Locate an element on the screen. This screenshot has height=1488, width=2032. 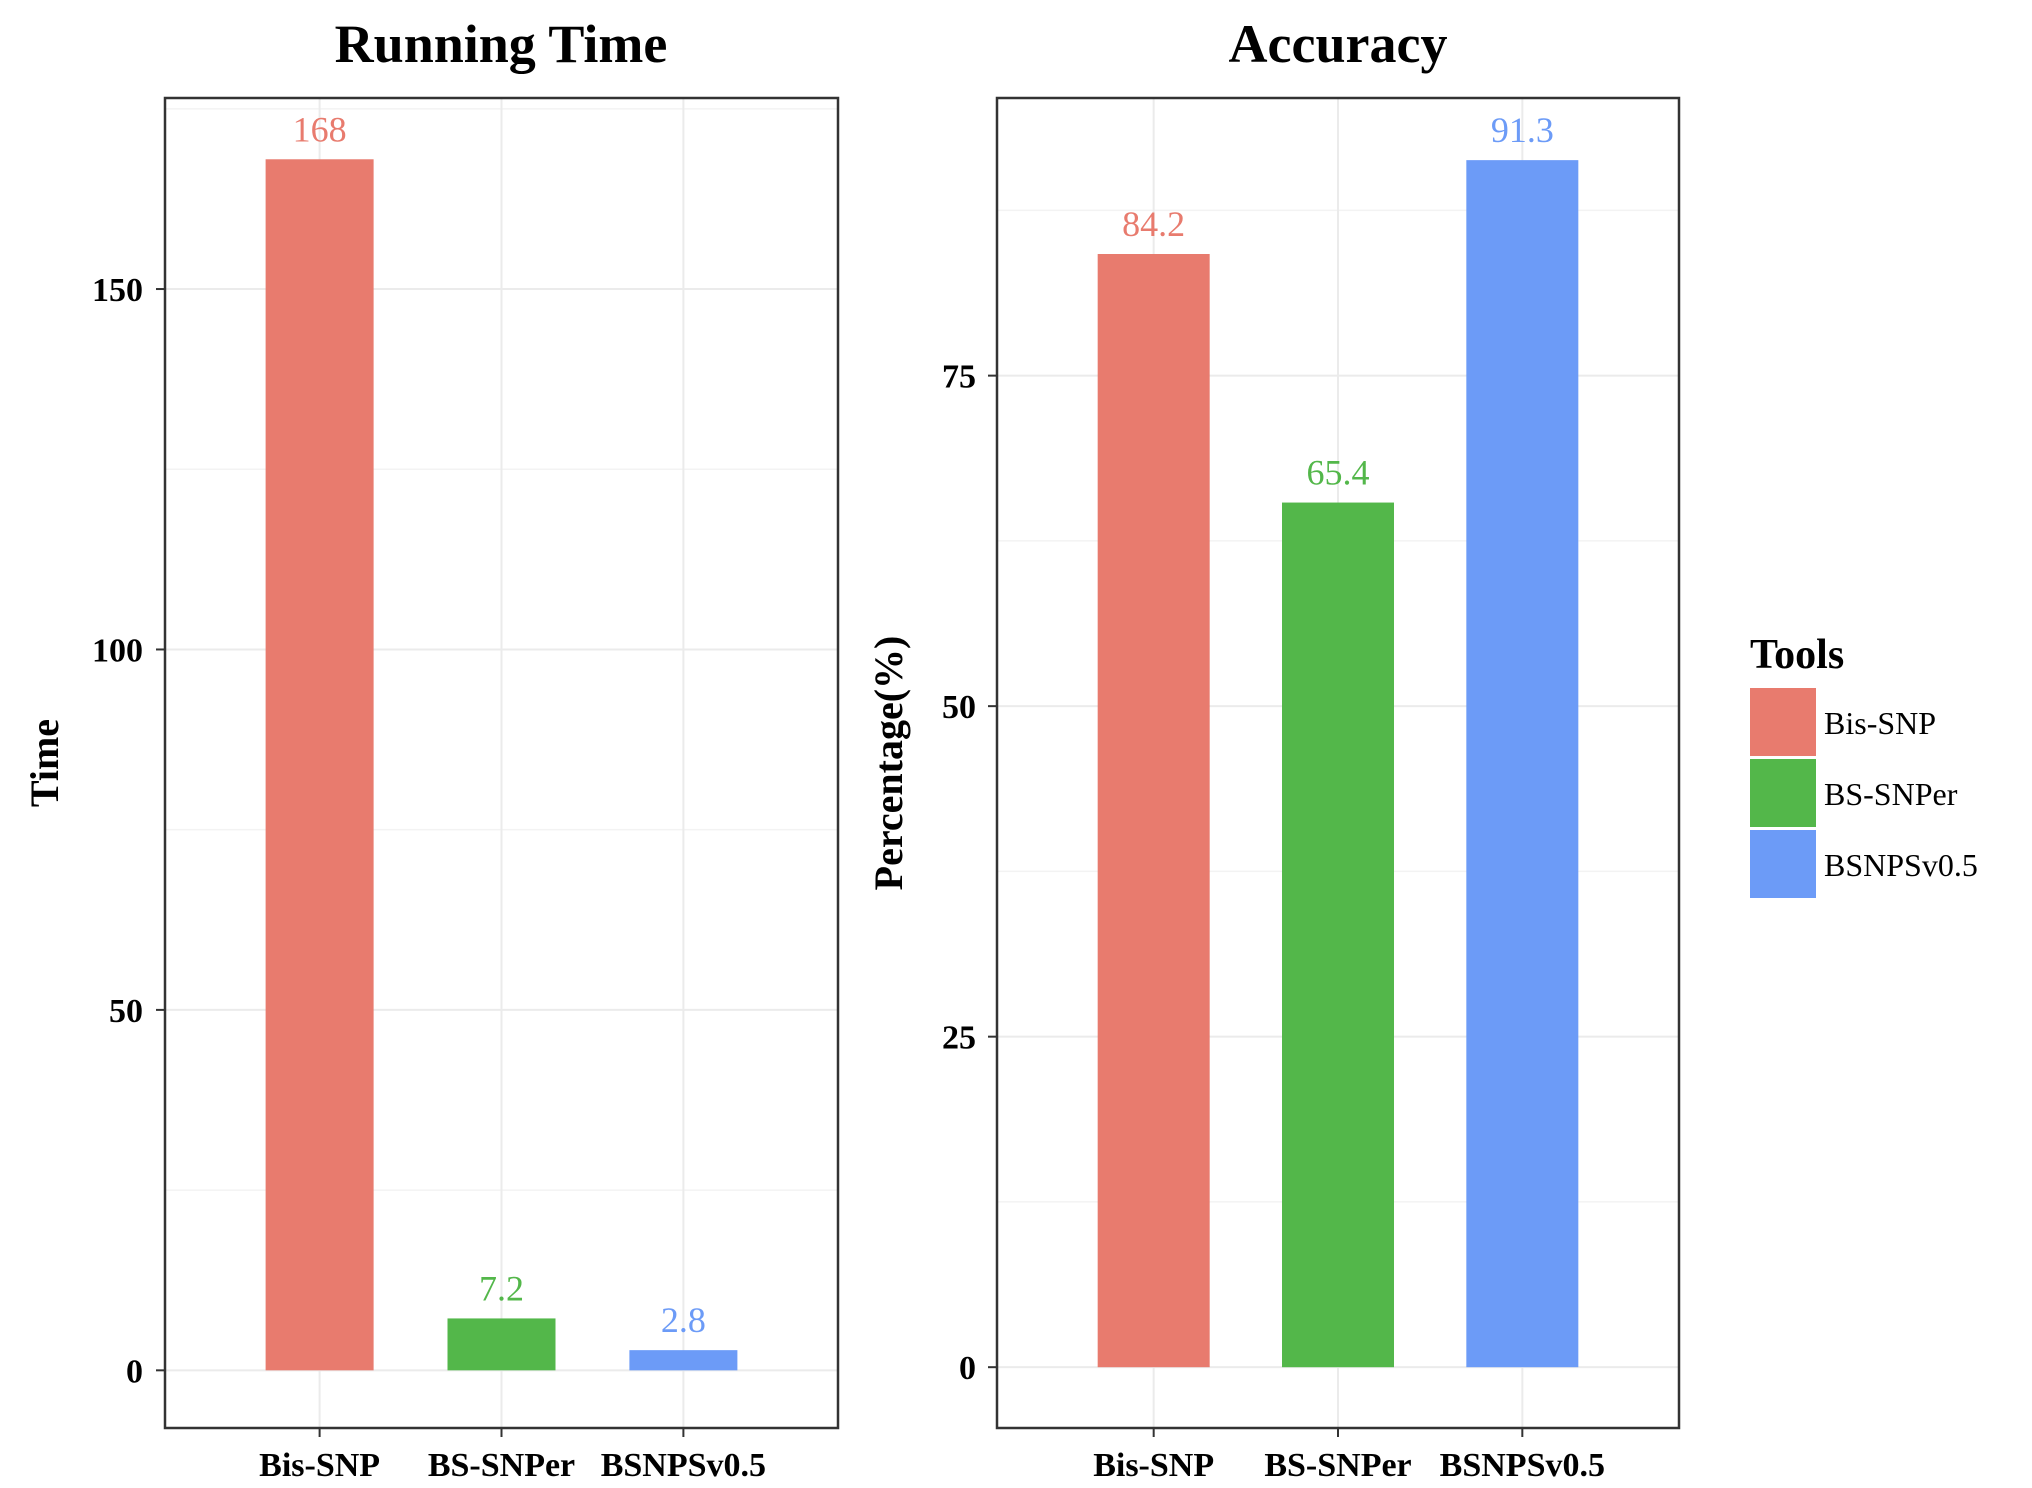
y-axis-title: Time is located at coordinates (44, 763).